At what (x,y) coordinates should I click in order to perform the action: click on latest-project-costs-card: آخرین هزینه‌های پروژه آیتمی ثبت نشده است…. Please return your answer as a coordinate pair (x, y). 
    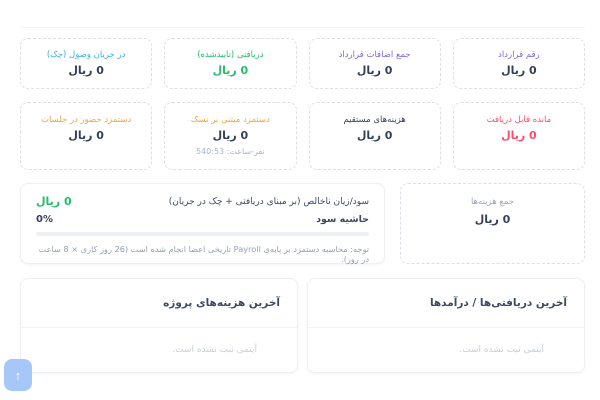
    Looking at the image, I should click on (159, 325).